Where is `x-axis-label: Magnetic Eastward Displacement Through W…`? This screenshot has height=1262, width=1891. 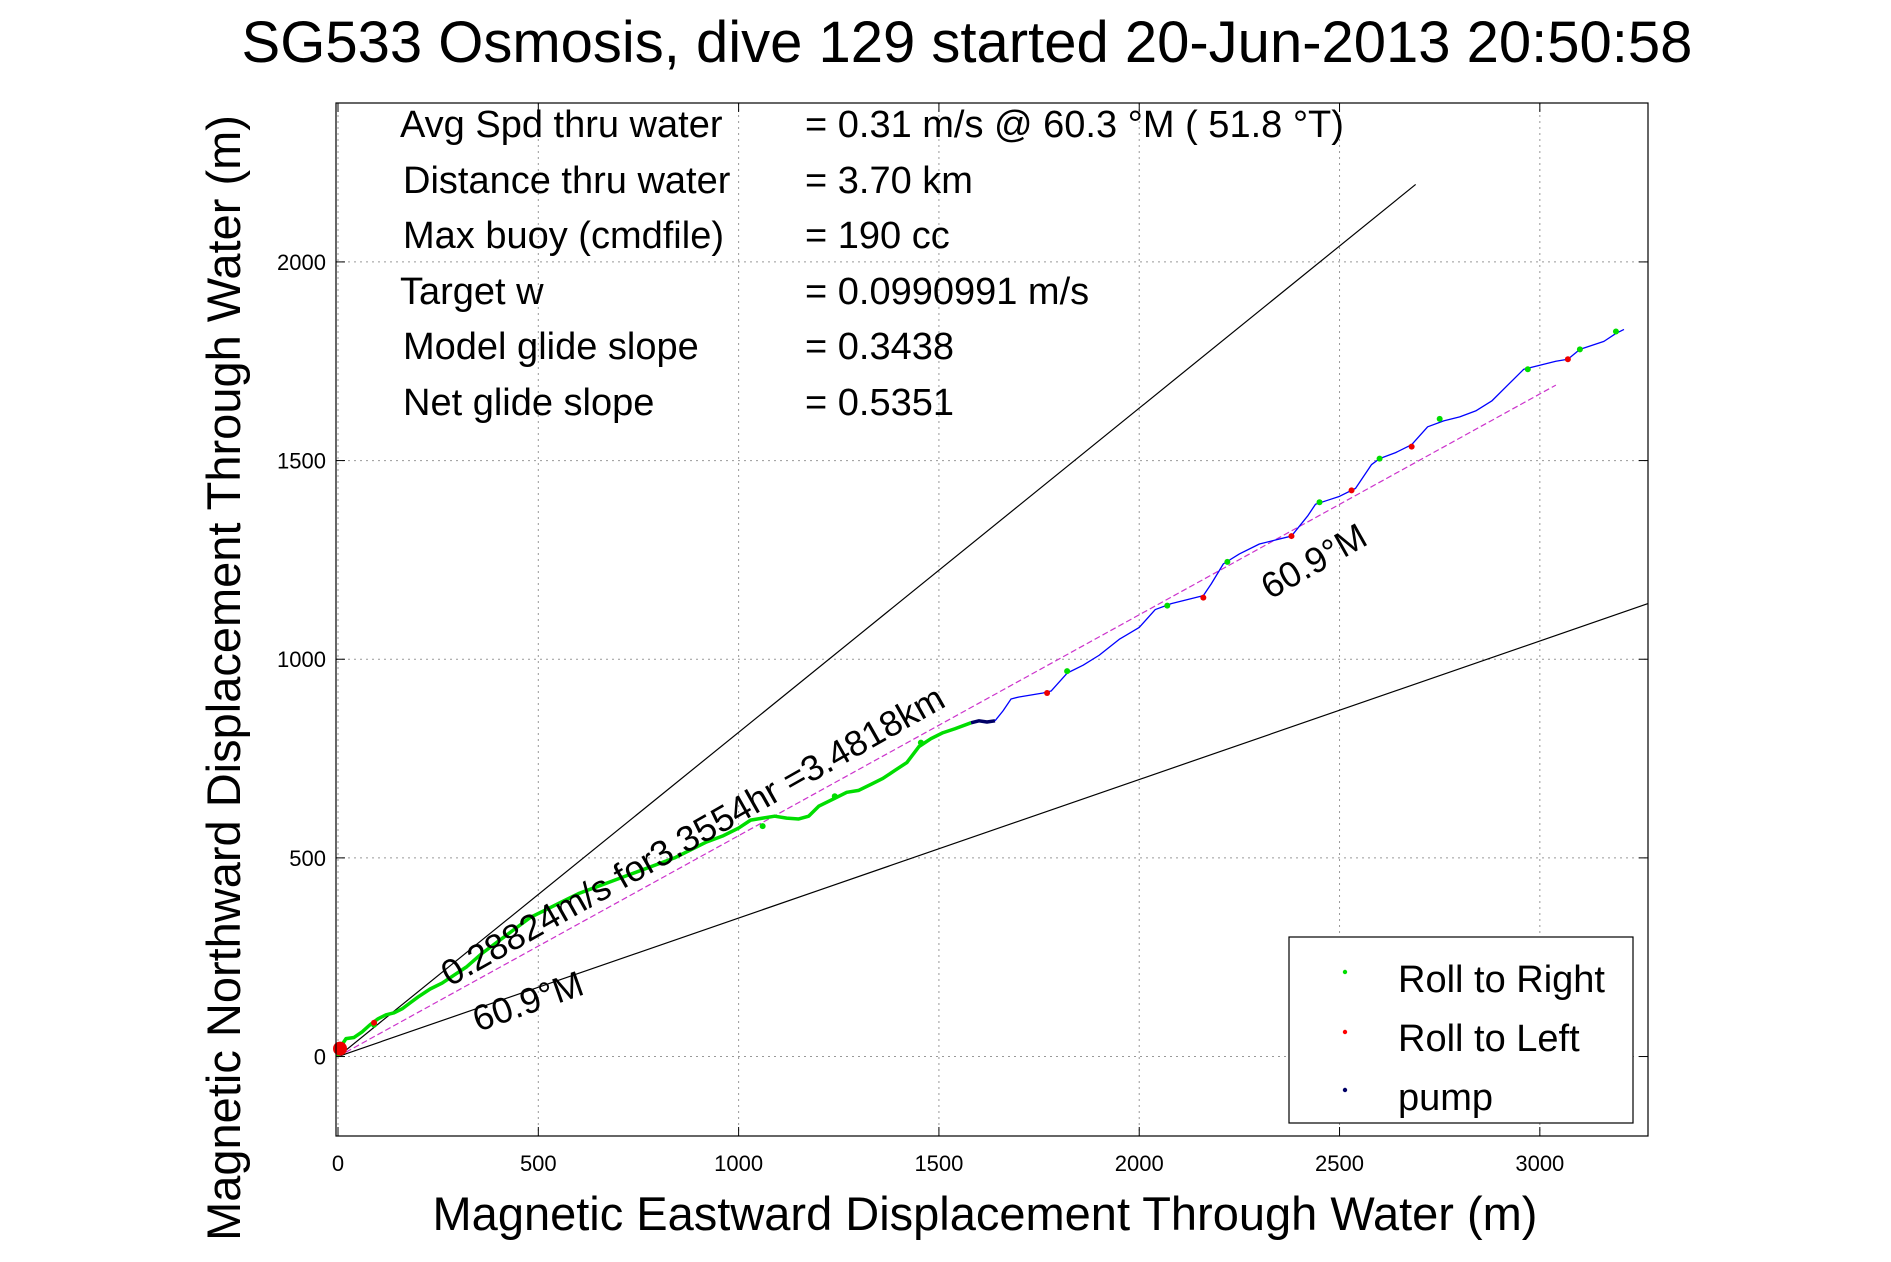
x-axis-label: Magnetic Eastward Displacement Through W… is located at coordinates (985, 1213).